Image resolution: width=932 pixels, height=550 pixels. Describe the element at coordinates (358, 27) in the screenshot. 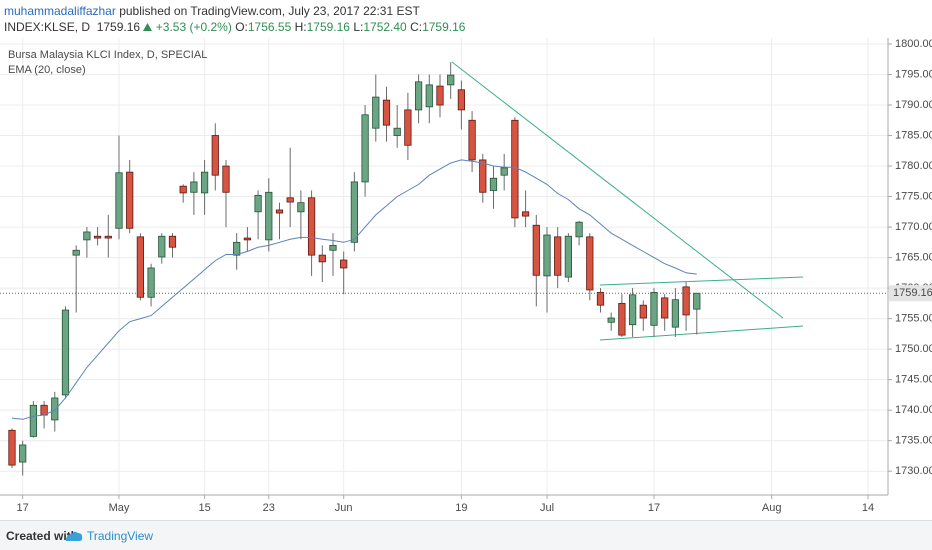

I see `low-label: L:` at that location.